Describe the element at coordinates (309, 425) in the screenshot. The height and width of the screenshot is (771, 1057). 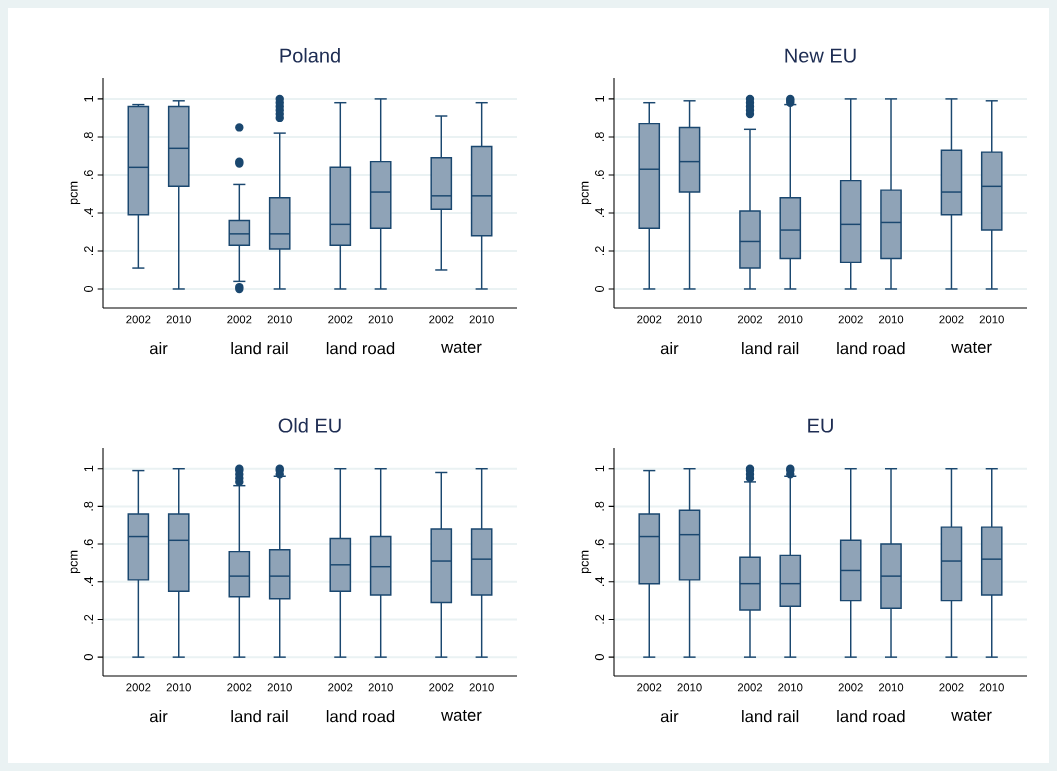
I see `chart-title: Old EU` at that location.